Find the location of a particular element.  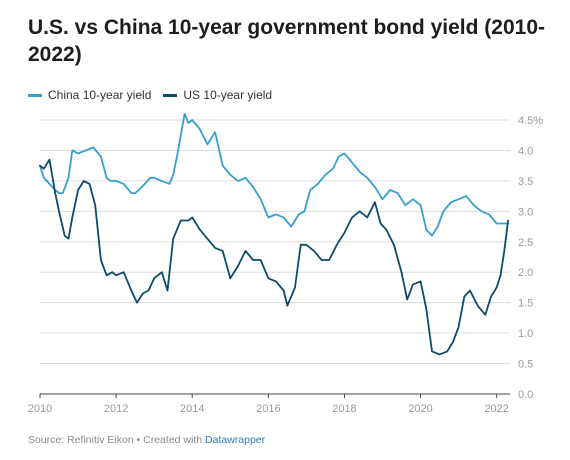

legend: China 10-year yield US 10-year yield is located at coordinates (156, 95).